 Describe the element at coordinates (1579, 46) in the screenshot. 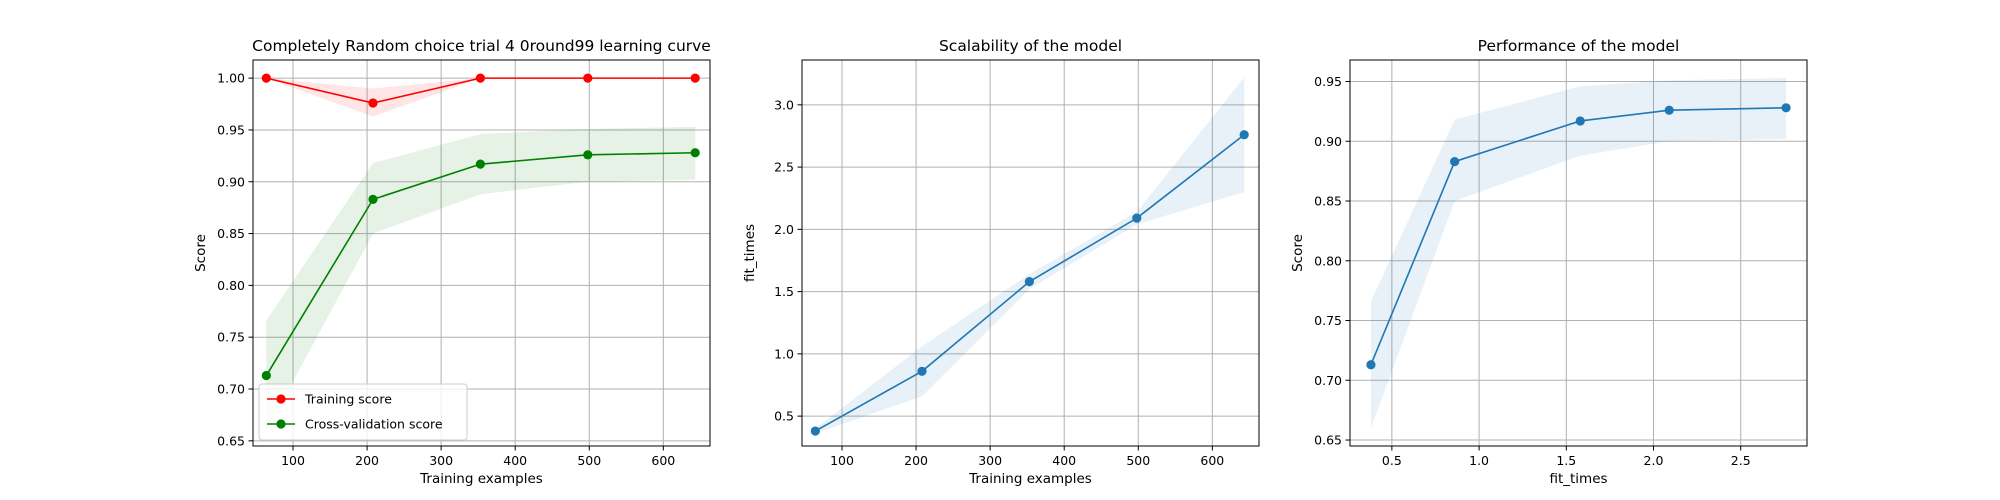

I see `chart-title: Performance of the model` at that location.